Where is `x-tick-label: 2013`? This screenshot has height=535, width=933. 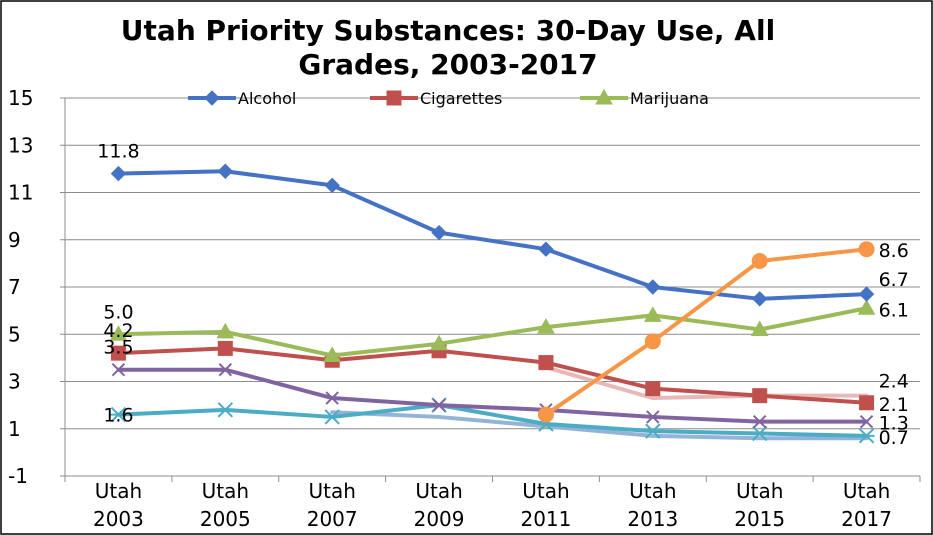
x-tick-label: 2013 is located at coordinates (652, 519).